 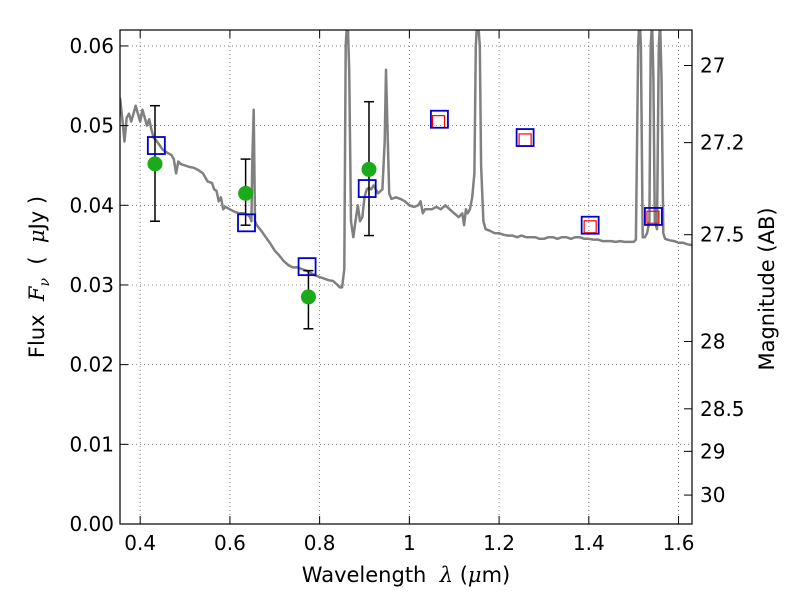 I want to click on y-tick-label: 0.02, so click(x=91, y=365).